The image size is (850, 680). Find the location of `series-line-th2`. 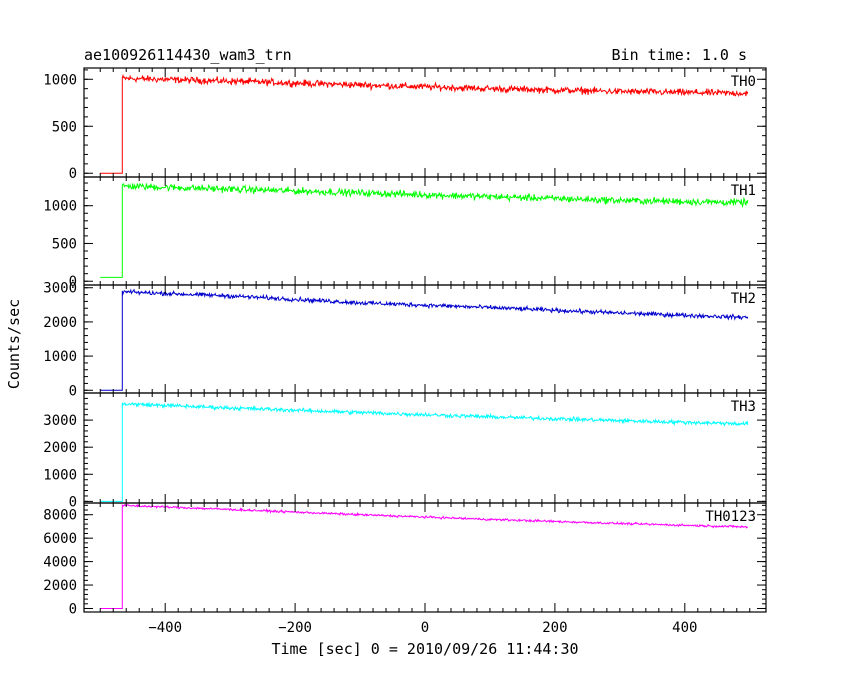

series-line-th2 is located at coordinates (424, 339).